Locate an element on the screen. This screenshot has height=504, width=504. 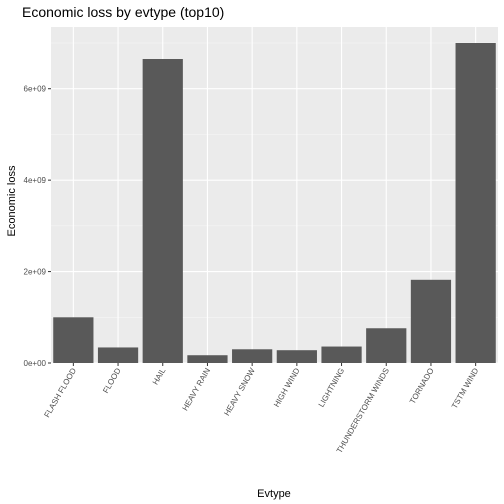
x-tick-label: HEAVY RAIN is located at coordinates (197, 389).